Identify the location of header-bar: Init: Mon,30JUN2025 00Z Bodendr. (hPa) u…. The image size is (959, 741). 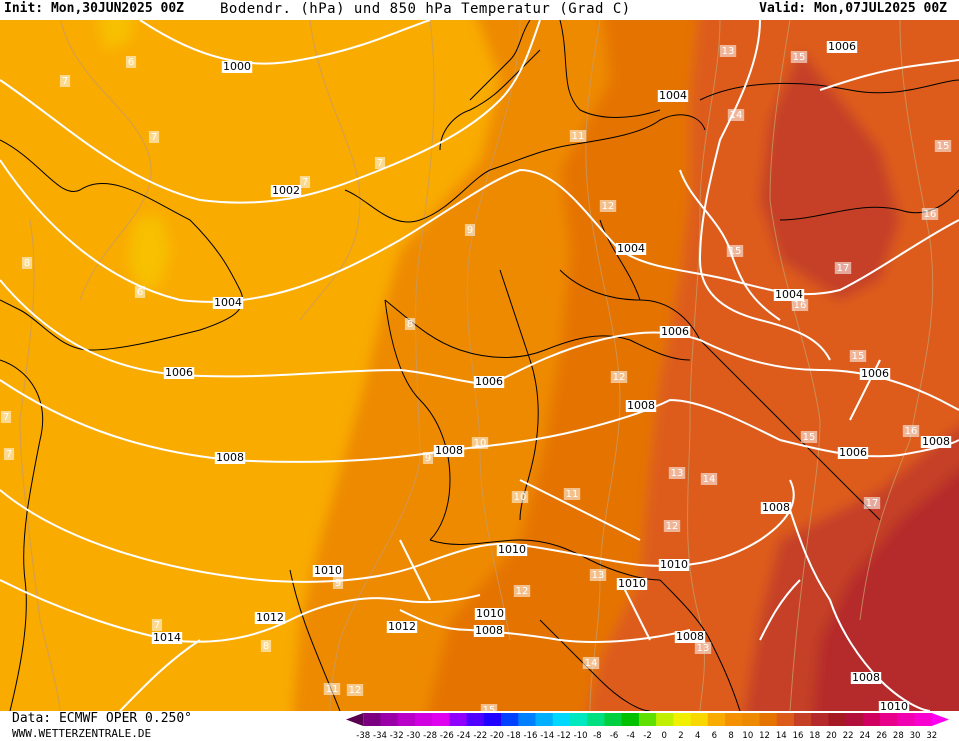
(479, 10).